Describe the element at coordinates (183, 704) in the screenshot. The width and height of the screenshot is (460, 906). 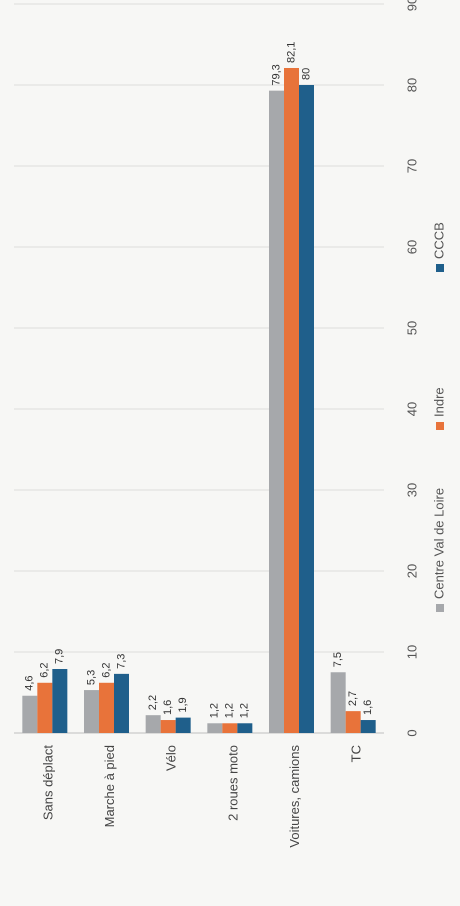
I see `data-label: 1,9` at that location.